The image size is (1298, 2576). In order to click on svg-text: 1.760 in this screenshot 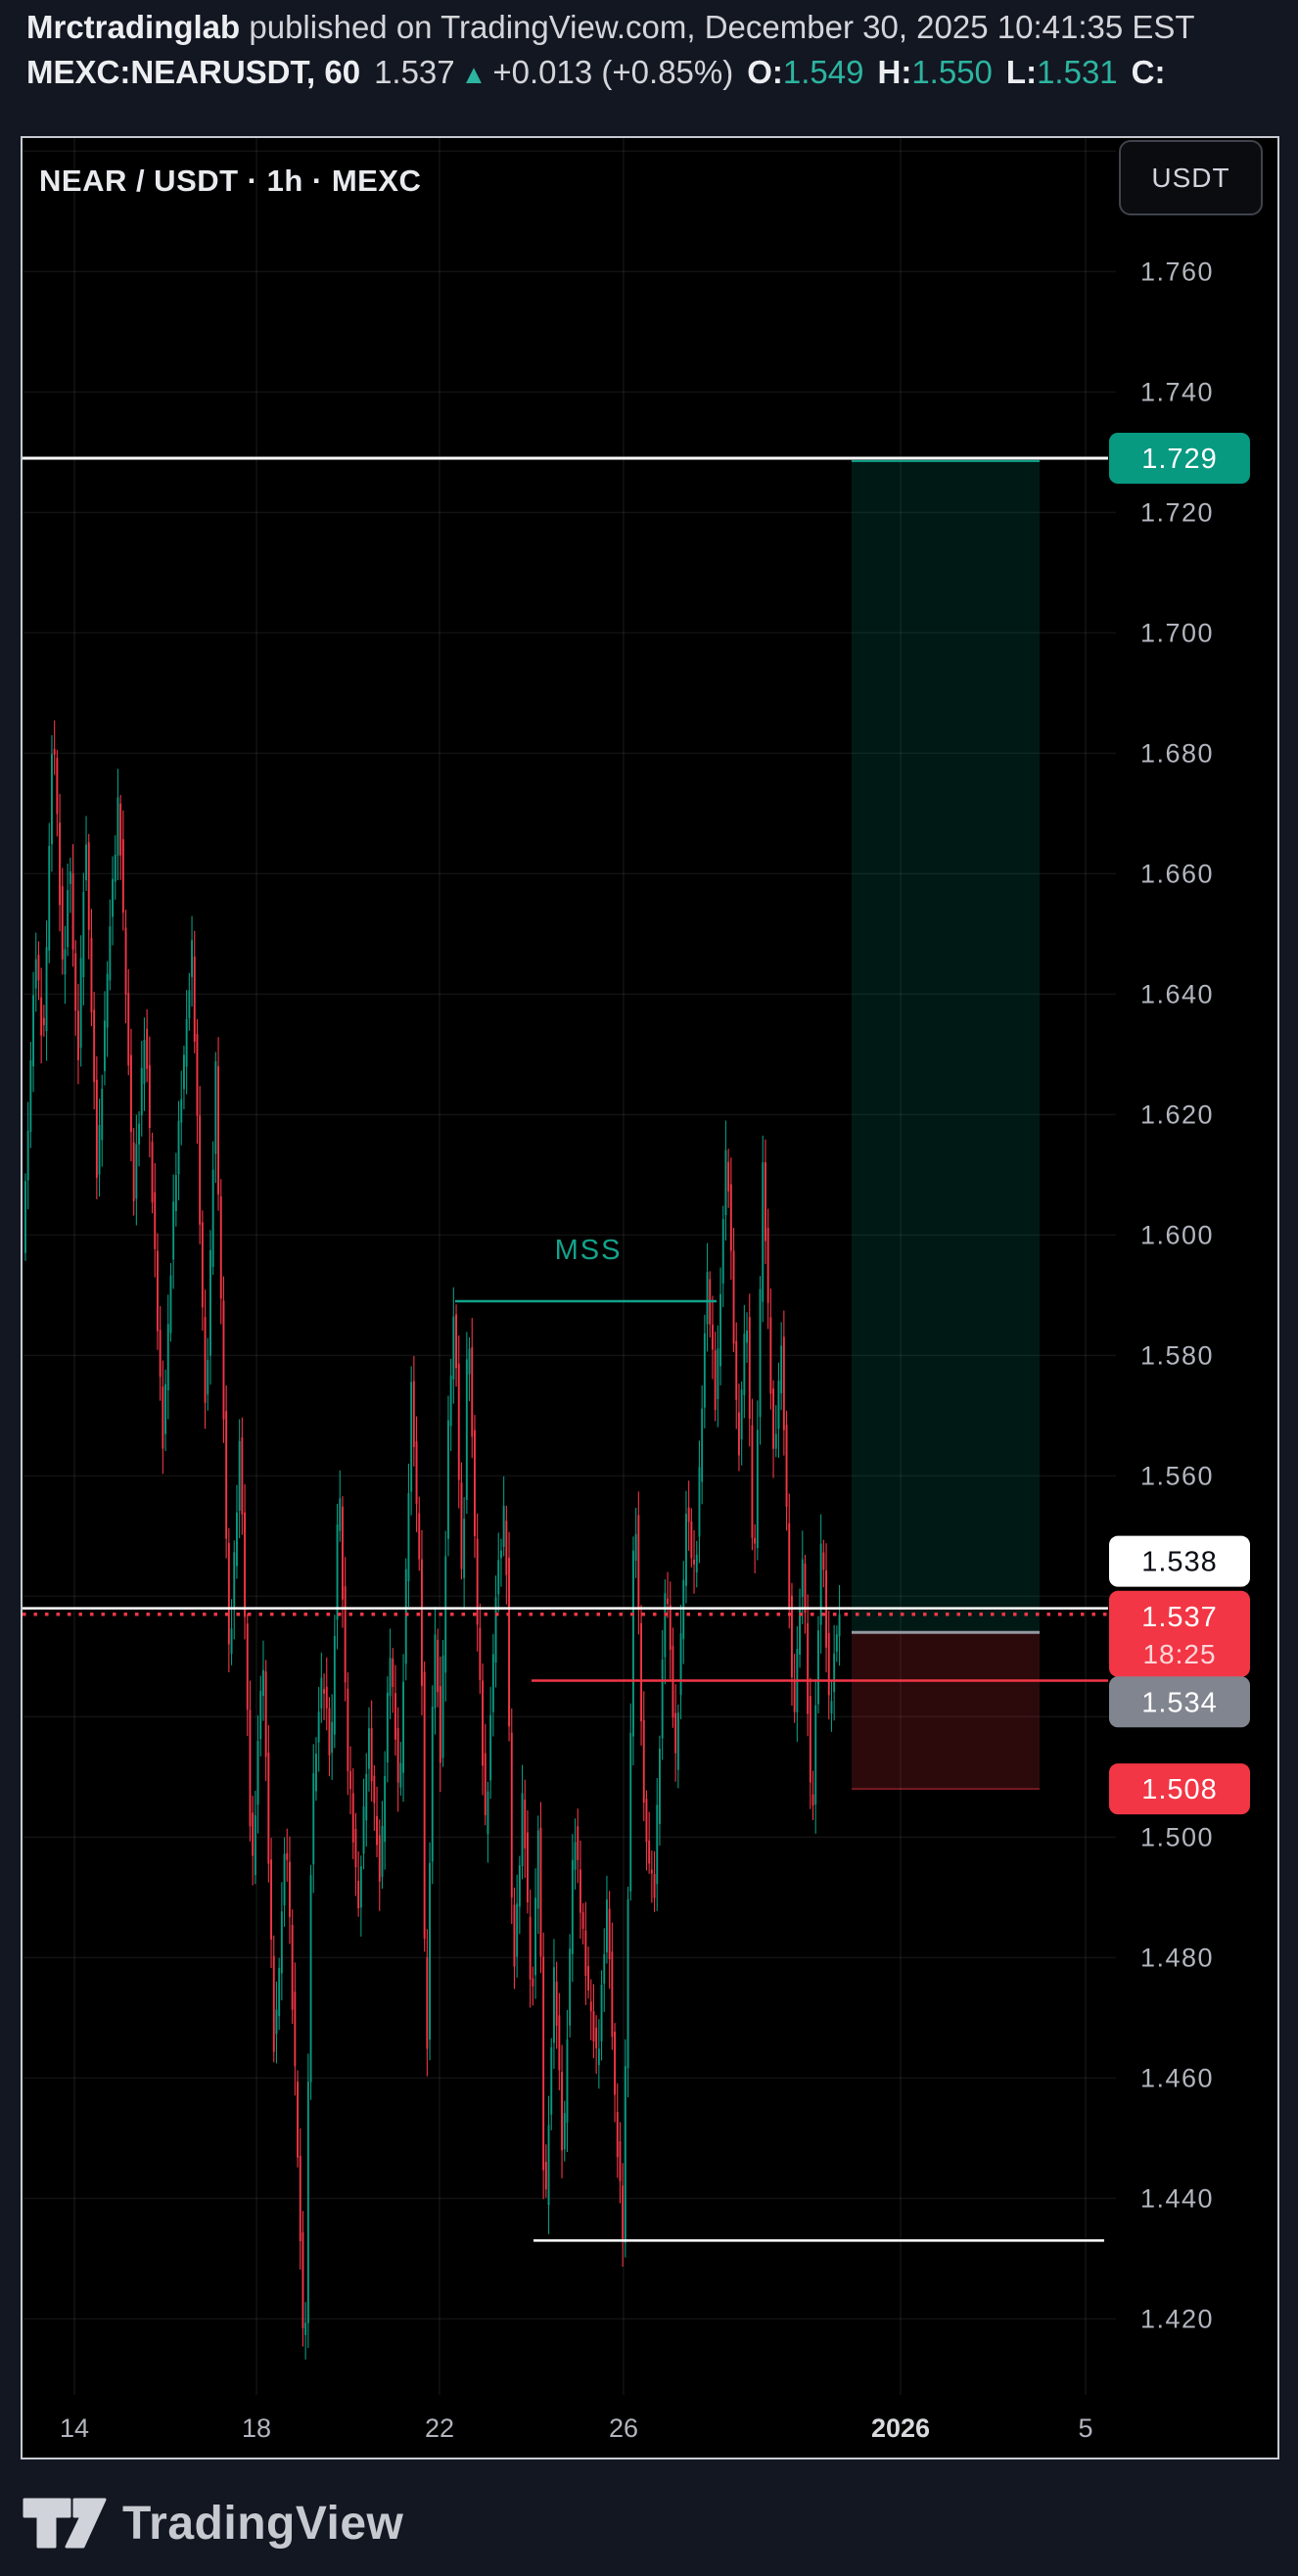, I will do `click(1177, 271)`.